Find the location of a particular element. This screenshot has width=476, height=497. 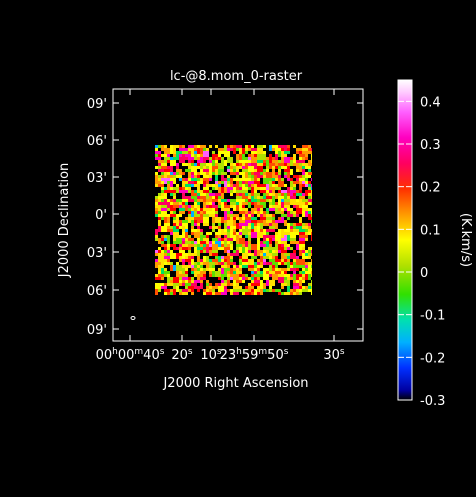

colorbar-tick-label: 0 is located at coordinates (424, 273).